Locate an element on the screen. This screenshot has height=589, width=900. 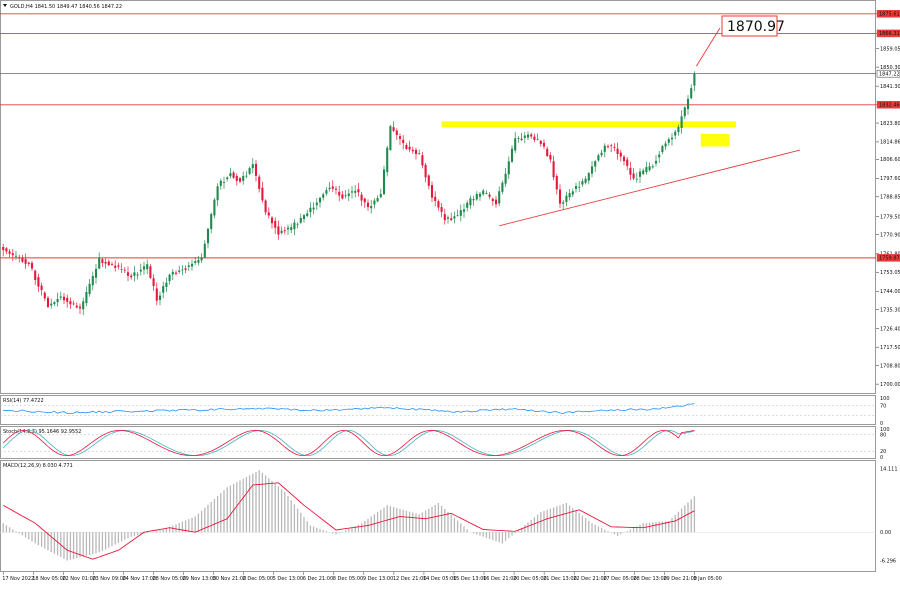
breakout-zone is located at coordinates (715, 140).